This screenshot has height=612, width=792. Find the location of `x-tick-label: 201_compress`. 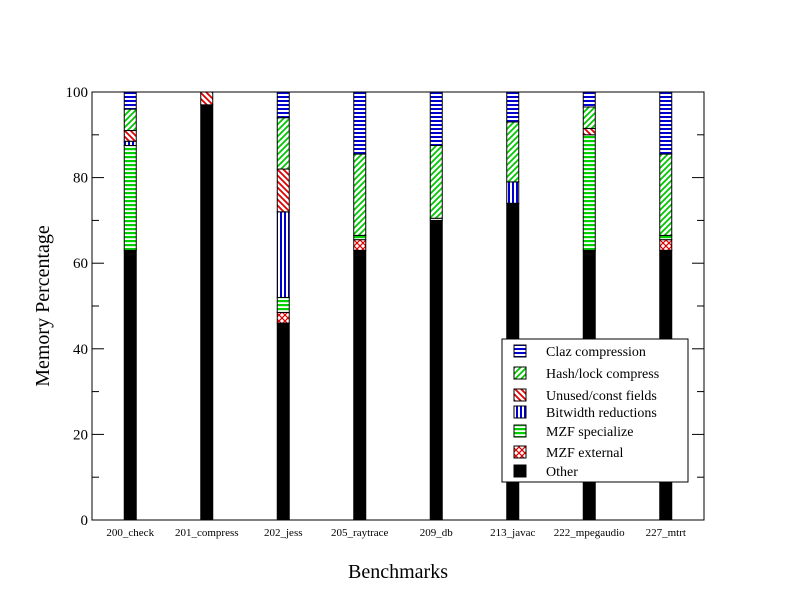

x-tick-label: 201_compress is located at coordinates (207, 533).